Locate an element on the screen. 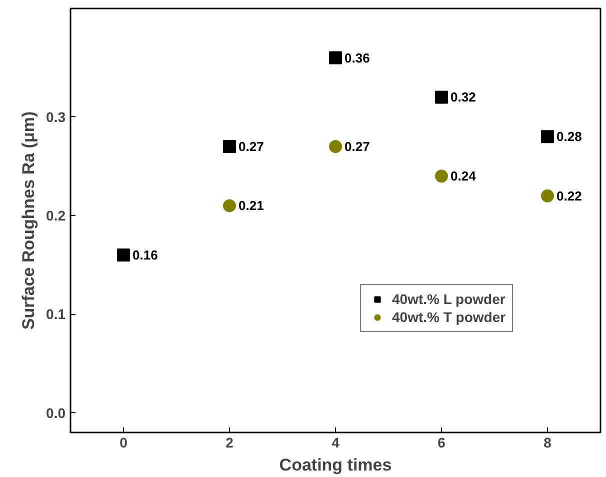 Image resolution: width=606 pixels, height=477 pixels. x-axis-title: Coating times is located at coordinates (335, 465).